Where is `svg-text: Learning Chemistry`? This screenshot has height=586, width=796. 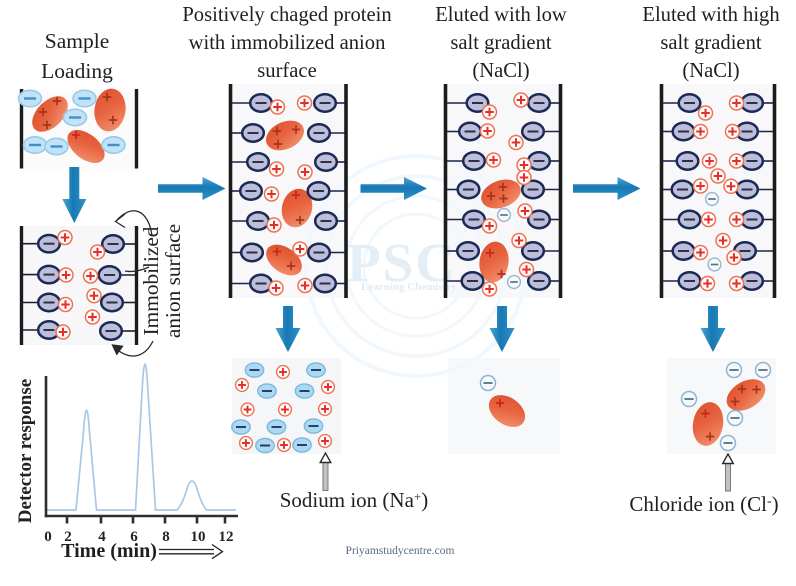 svg-text: Learning Chemistry is located at coordinates (409, 287).